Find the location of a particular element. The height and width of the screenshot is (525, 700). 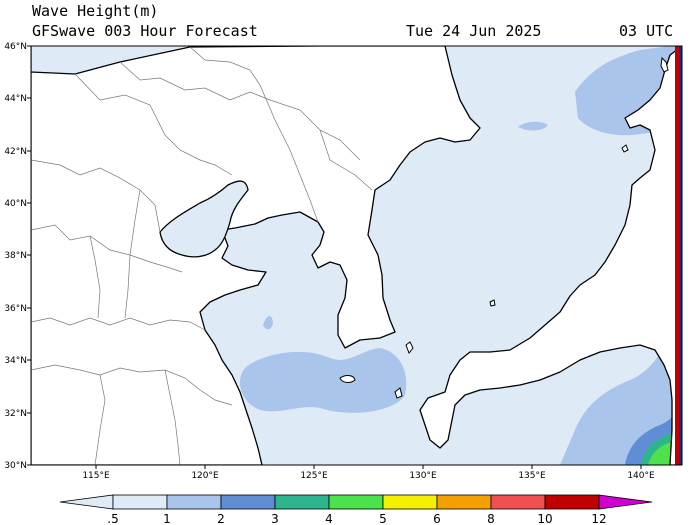

lat-label: 40°N is located at coordinates (15, 204).